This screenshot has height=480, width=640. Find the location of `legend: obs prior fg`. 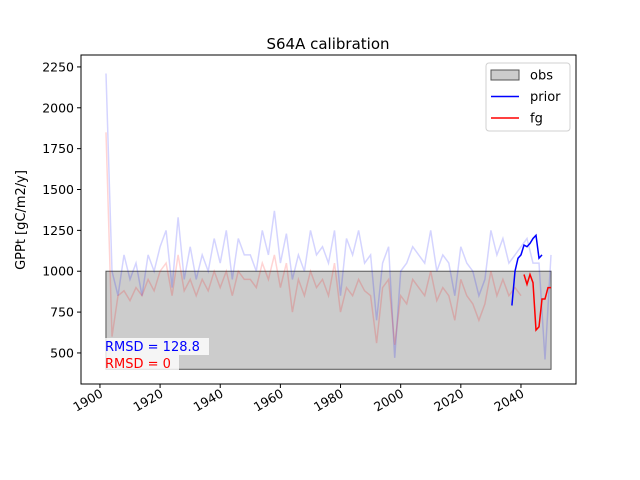

legend: obs prior fg is located at coordinates (528, 97).